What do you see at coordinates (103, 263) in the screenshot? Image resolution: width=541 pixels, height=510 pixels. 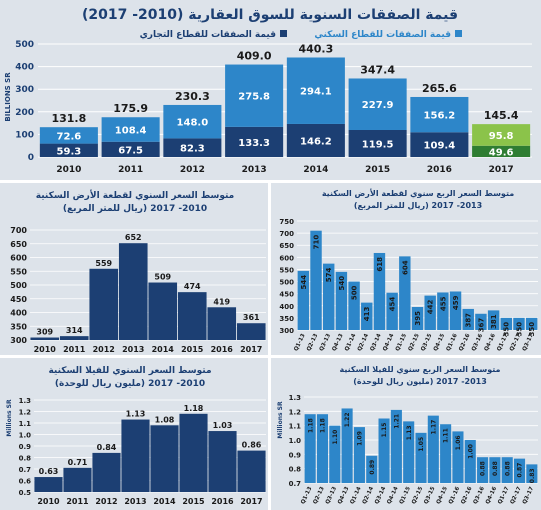 I see `data-label: 559` at bounding box center [103, 263].